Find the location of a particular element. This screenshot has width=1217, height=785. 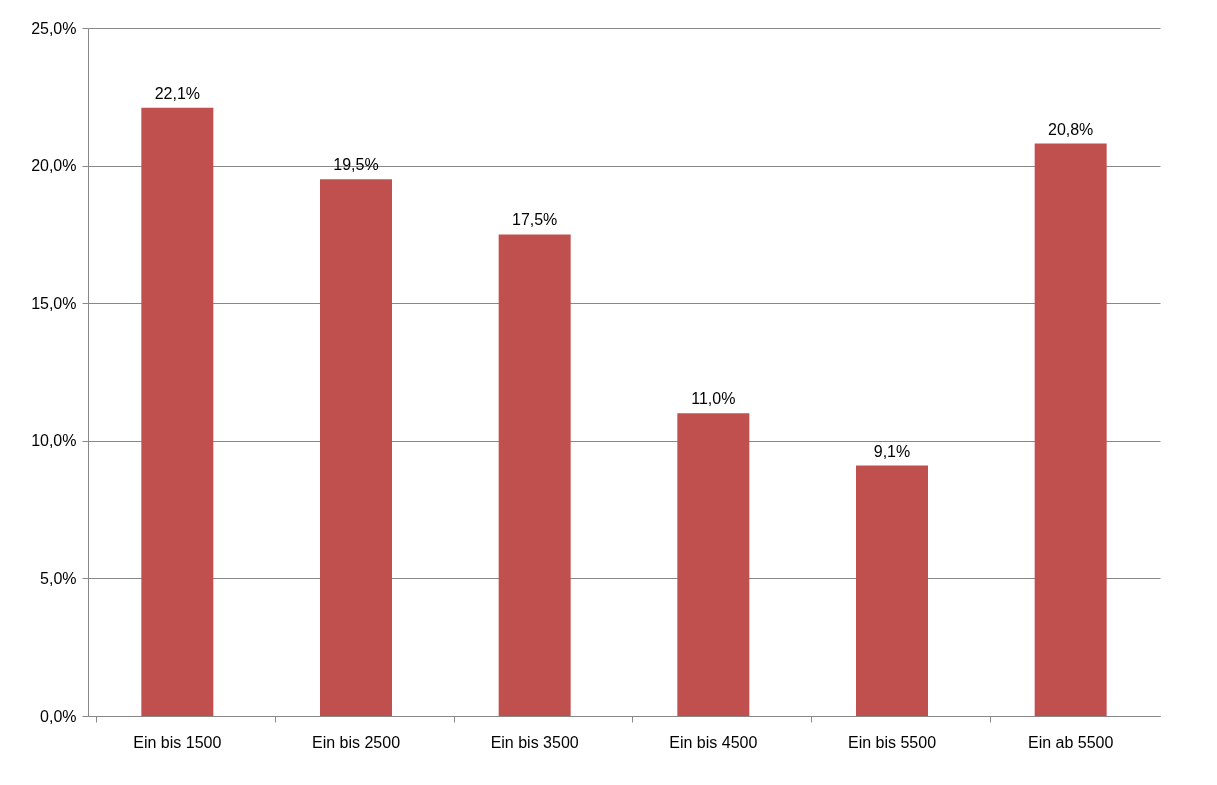

data-label: 9,1% is located at coordinates (892, 451).